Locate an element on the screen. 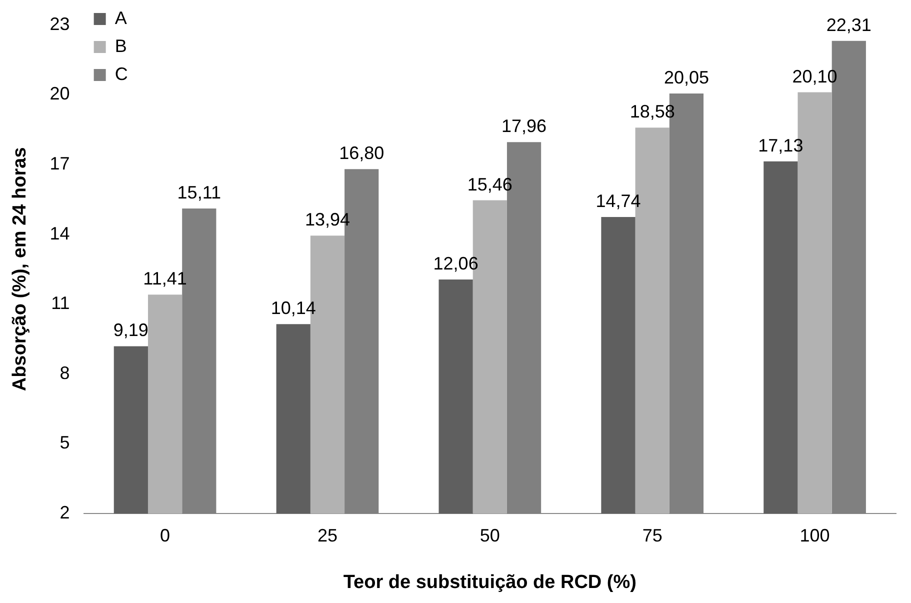 Image resolution: width=911 pixels, height=603 pixels. y-tick-label: 20 is located at coordinates (60, 94).